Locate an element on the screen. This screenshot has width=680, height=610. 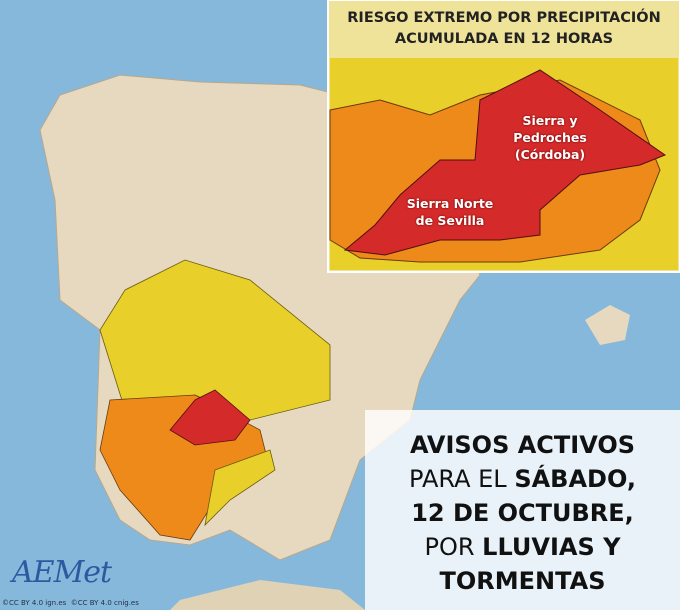
credits: ©CC BY 4.0 ign.es ©CC BY 4.0 cnig.es is located at coordinates (70, 603).